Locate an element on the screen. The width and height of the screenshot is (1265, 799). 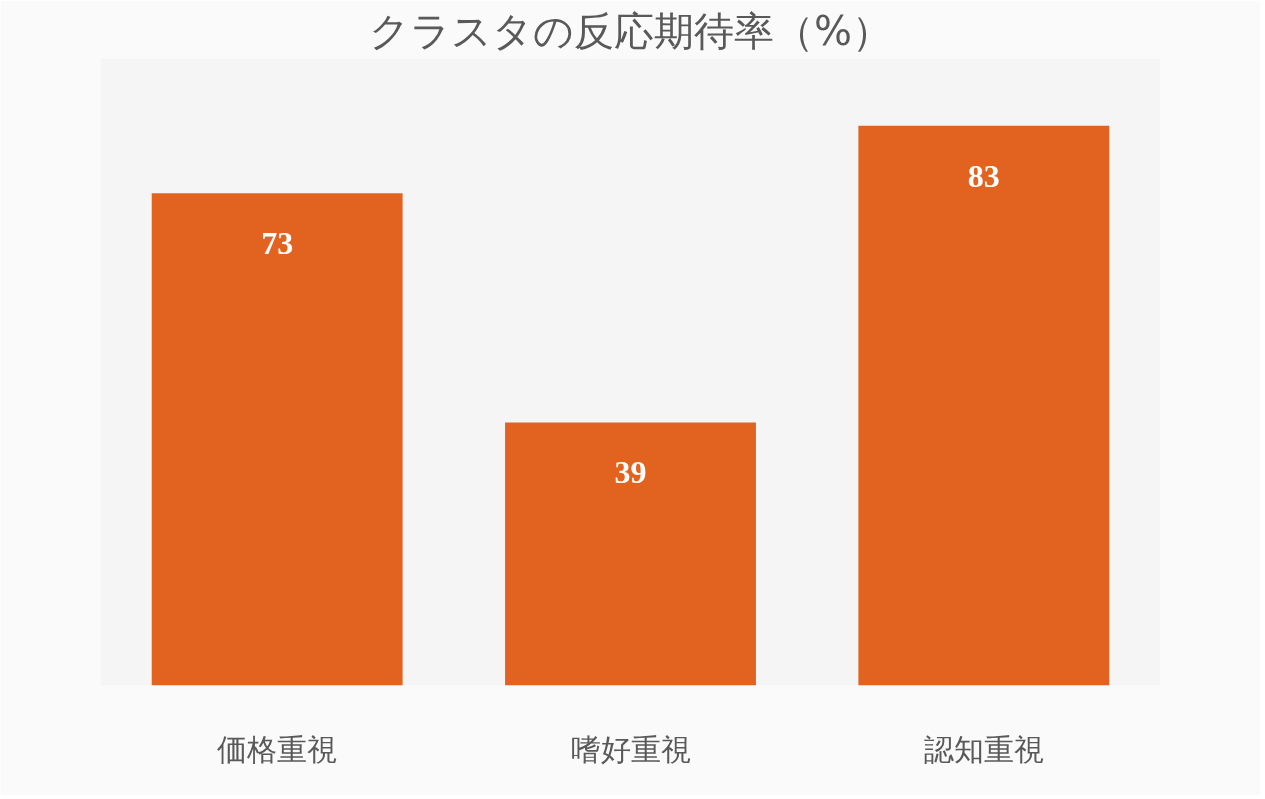
data-label: 73 is located at coordinates (277, 243).